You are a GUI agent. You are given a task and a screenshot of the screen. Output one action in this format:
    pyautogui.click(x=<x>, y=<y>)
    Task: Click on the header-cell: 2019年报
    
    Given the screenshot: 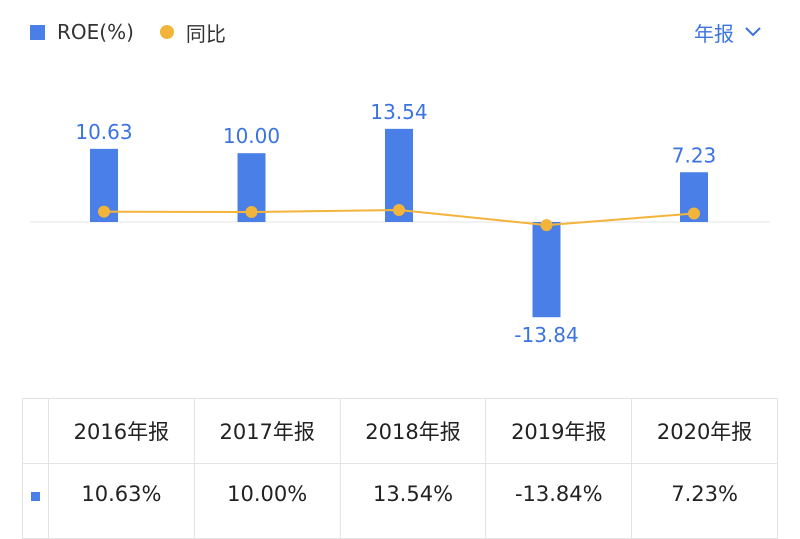 What is the action you would take?
    pyautogui.click(x=559, y=431)
    